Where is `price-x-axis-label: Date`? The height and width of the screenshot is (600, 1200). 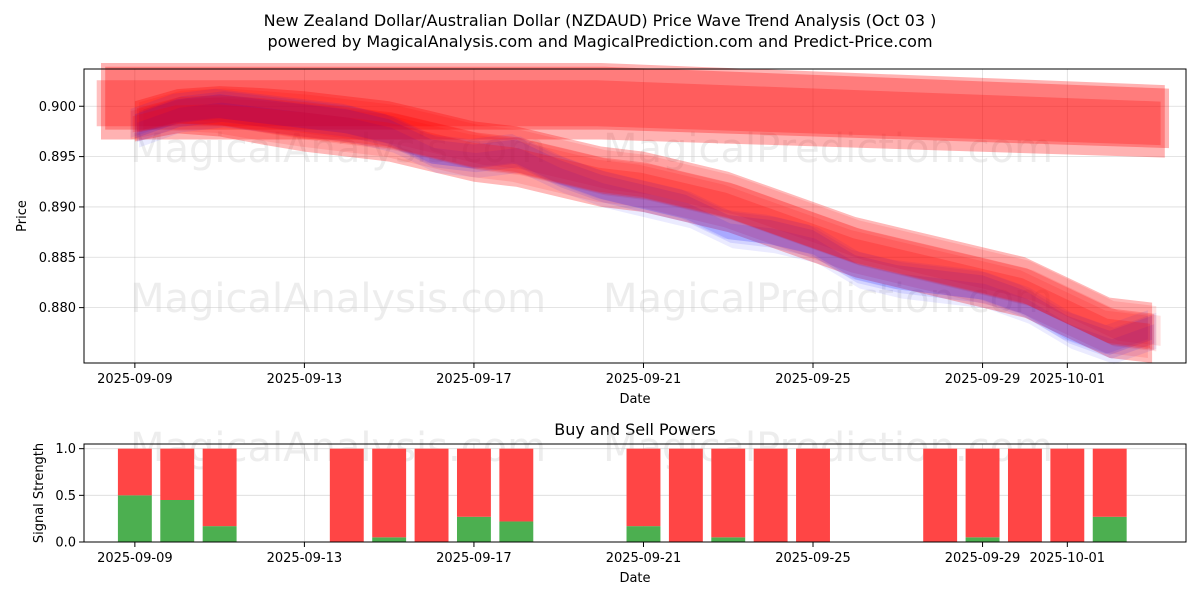
price-x-axis-label: Date is located at coordinates (634, 399).